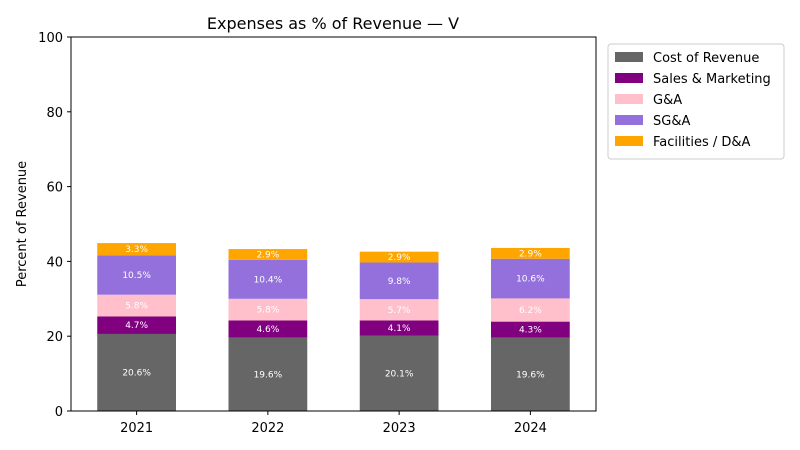  What do you see at coordinates (54, 113) in the screenshot?
I see `y-tick-label: 80` at bounding box center [54, 113].